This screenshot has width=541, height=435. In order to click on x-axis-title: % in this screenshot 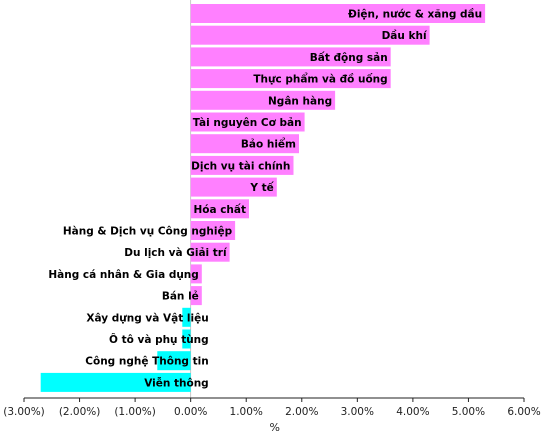, I will do `click(274, 427)`.